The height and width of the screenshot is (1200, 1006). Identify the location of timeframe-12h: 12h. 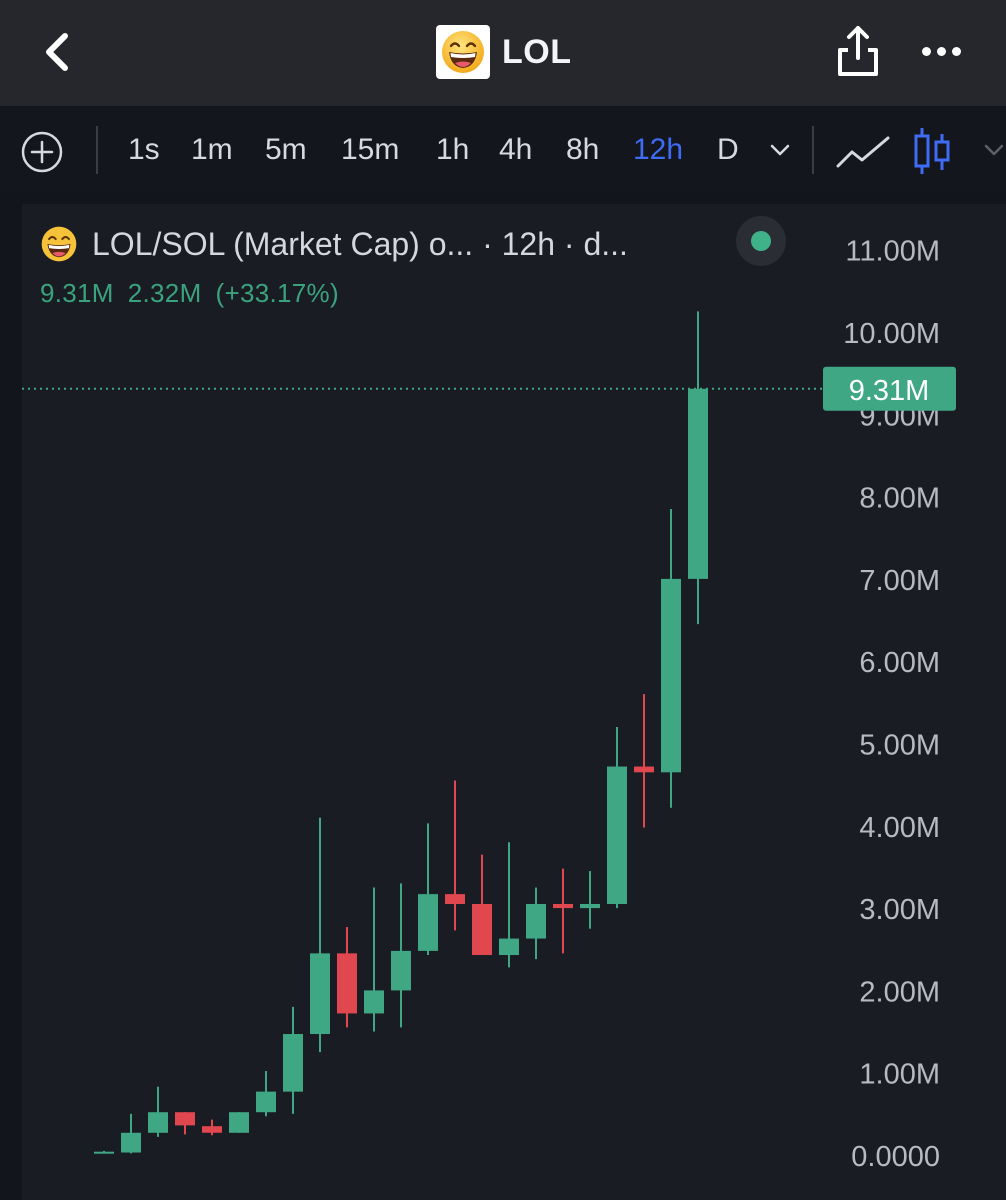
(658, 149).